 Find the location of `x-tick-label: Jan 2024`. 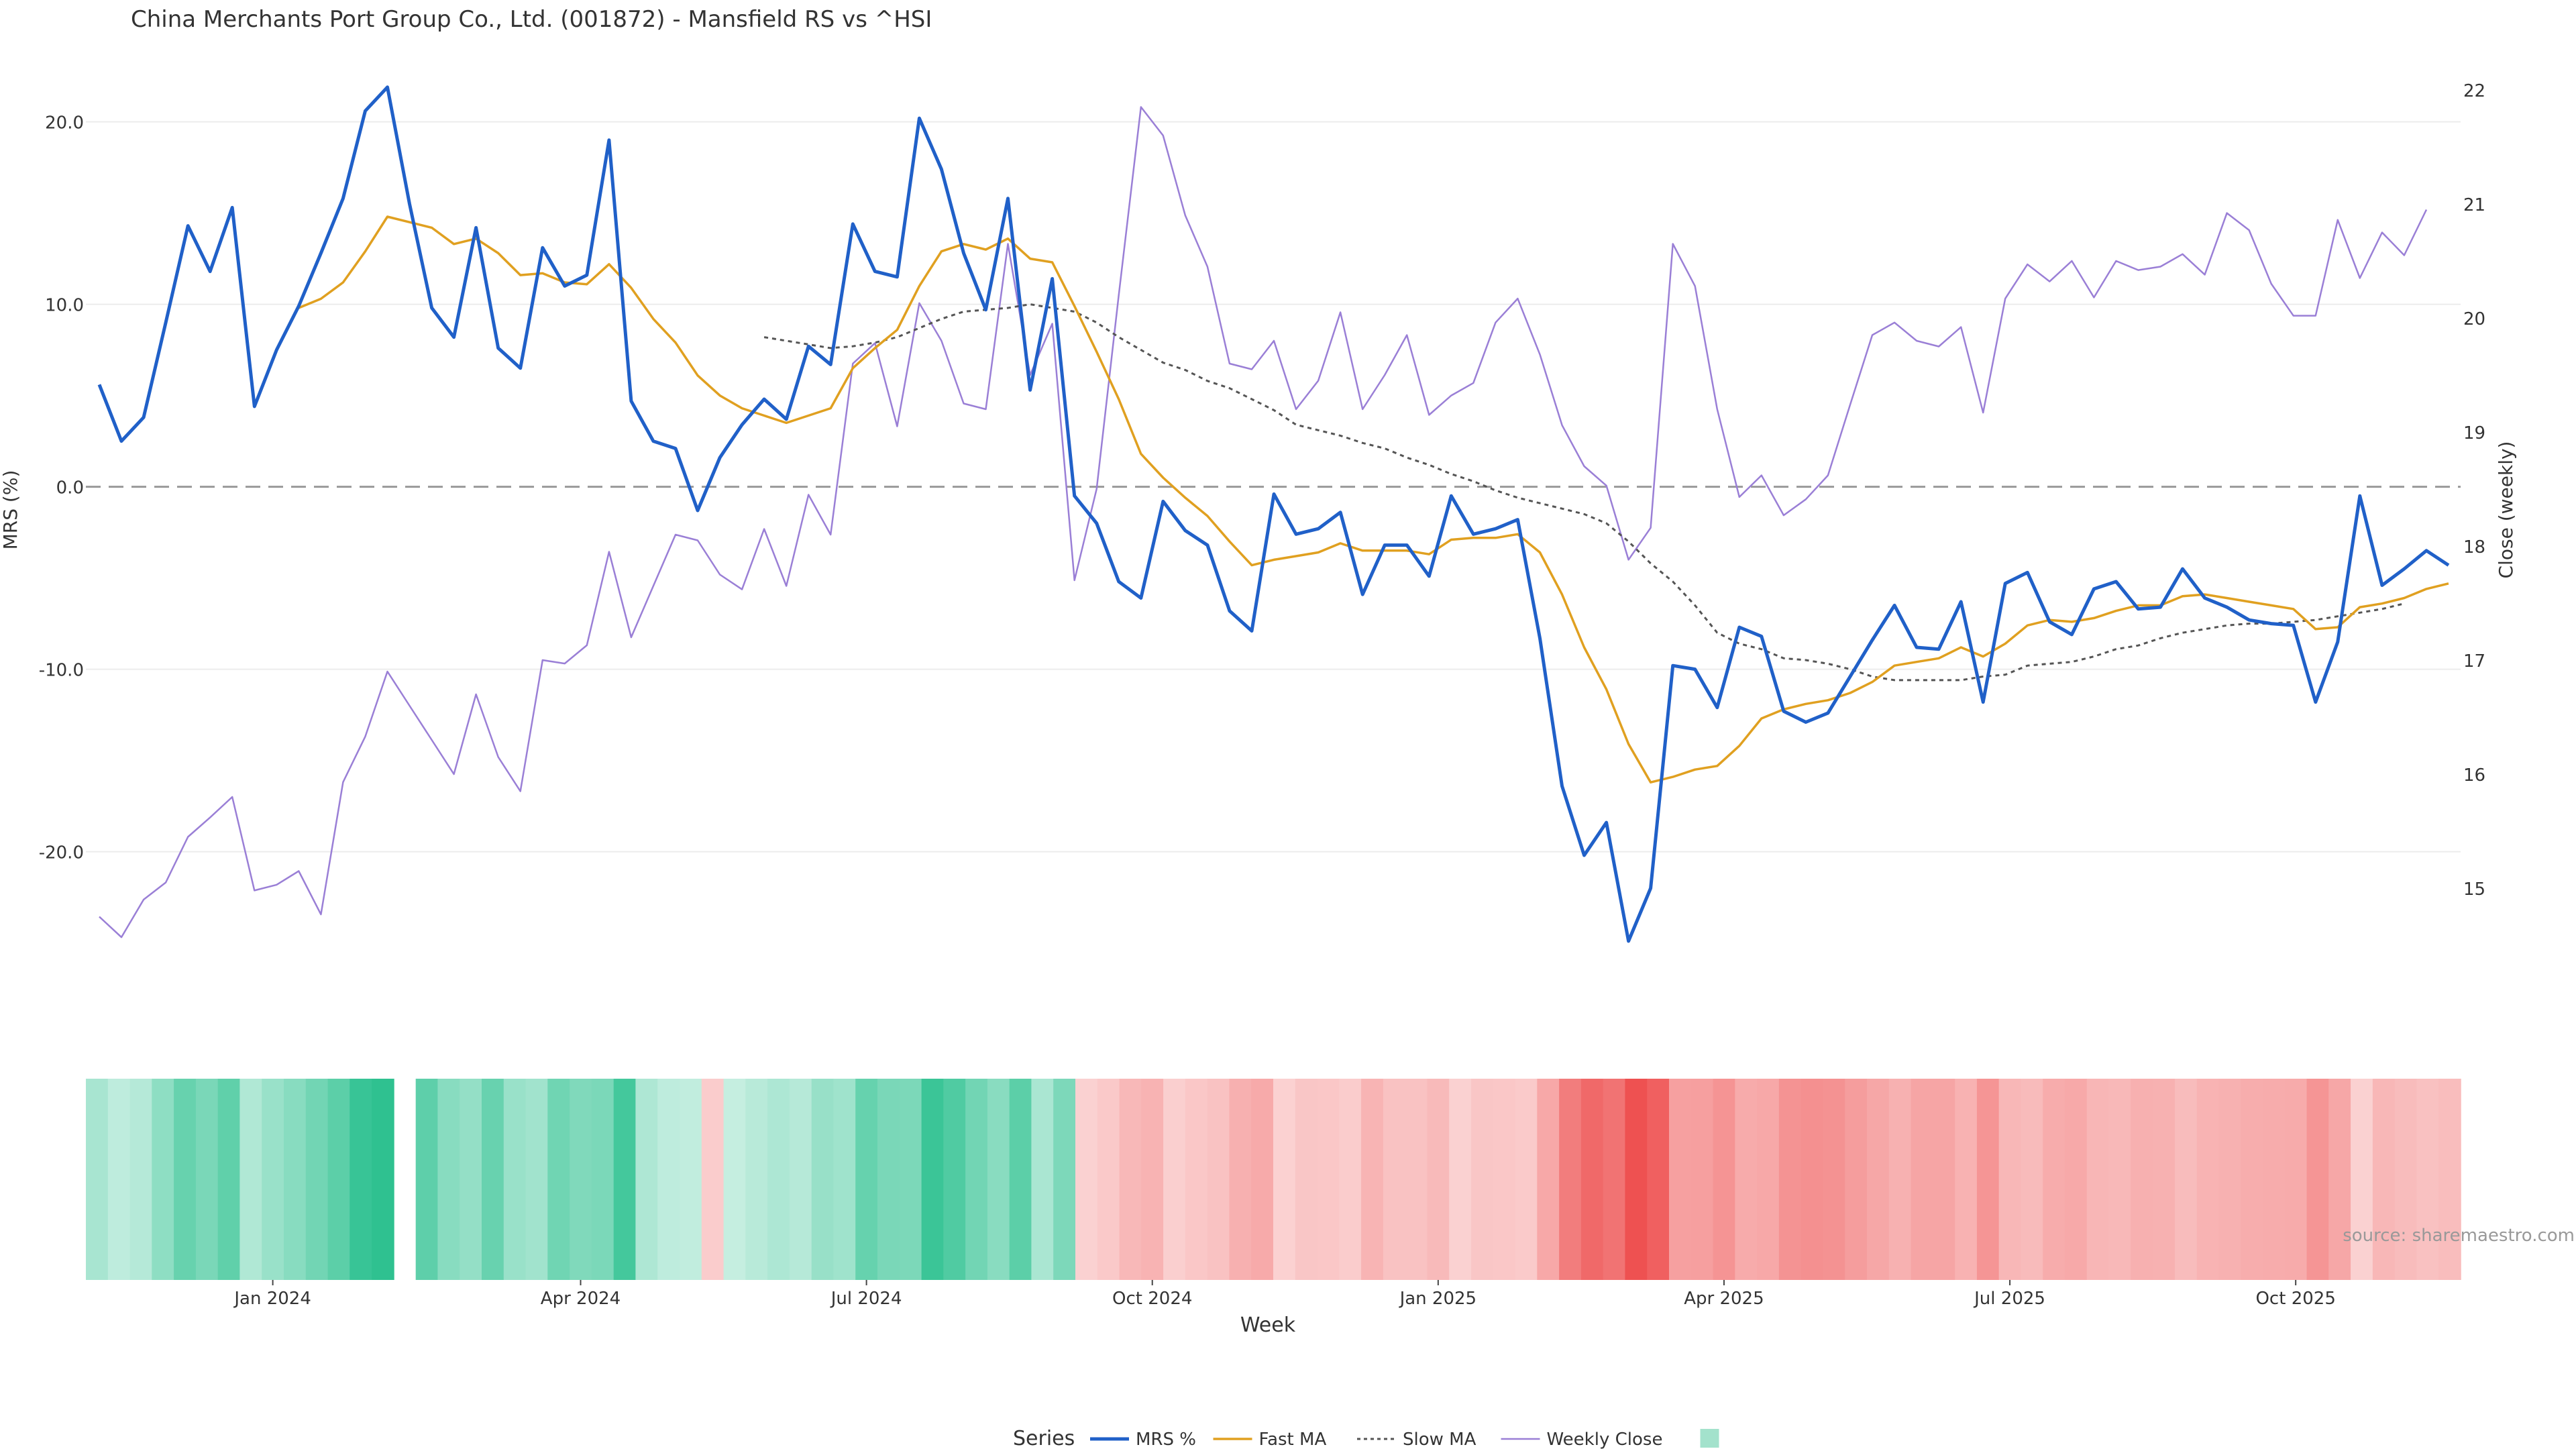

x-tick-label: Jan 2024 is located at coordinates (272, 1299).